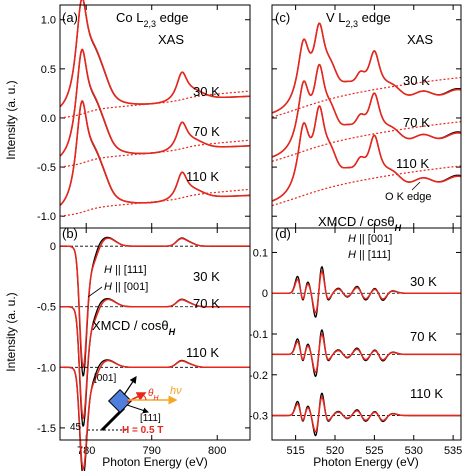 This screenshot has width=469, height=471. I want to click on temperature-label-a-1: 70 K, so click(206, 131).